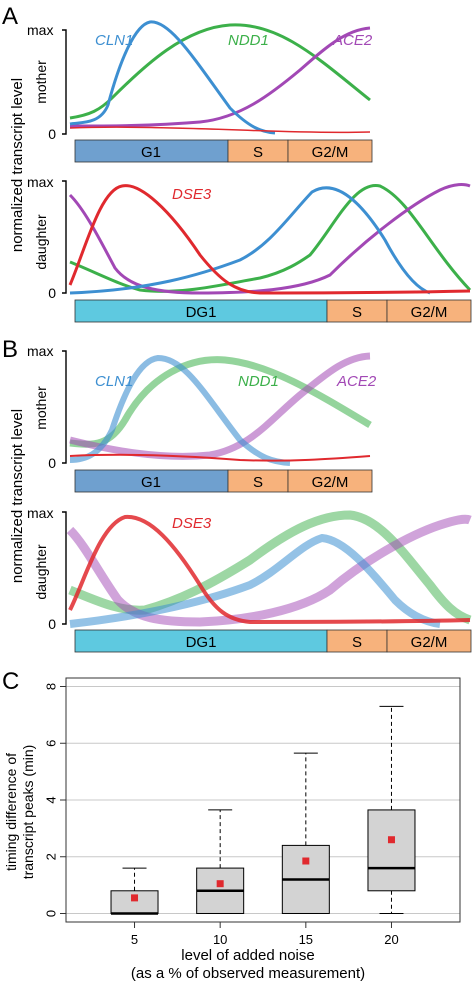 The height and width of the screenshot is (984, 474). I want to click on a-dse3-curve, so click(220, 130).